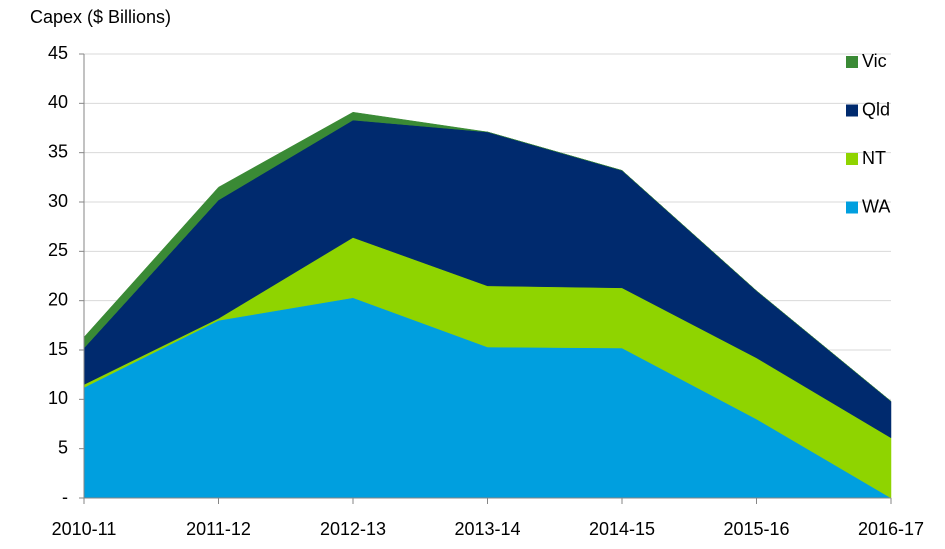 The height and width of the screenshot is (549, 945). I want to click on y-tick-label: 25, so click(58, 250).